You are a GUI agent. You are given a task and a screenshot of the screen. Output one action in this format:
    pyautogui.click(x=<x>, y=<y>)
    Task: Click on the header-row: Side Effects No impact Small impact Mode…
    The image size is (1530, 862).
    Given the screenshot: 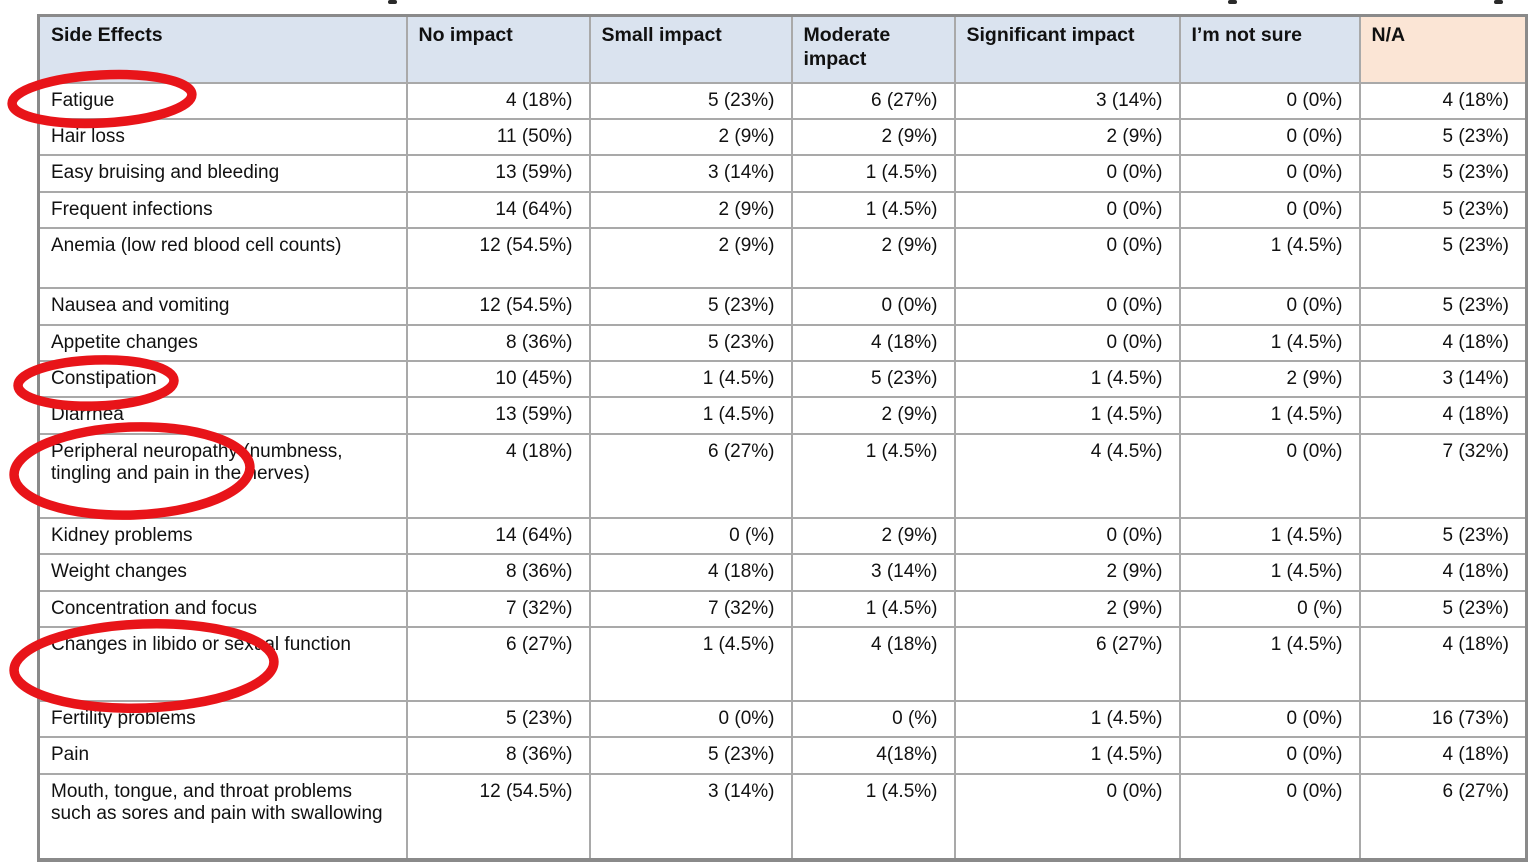 What is the action you would take?
    pyautogui.click(x=782, y=49)
    